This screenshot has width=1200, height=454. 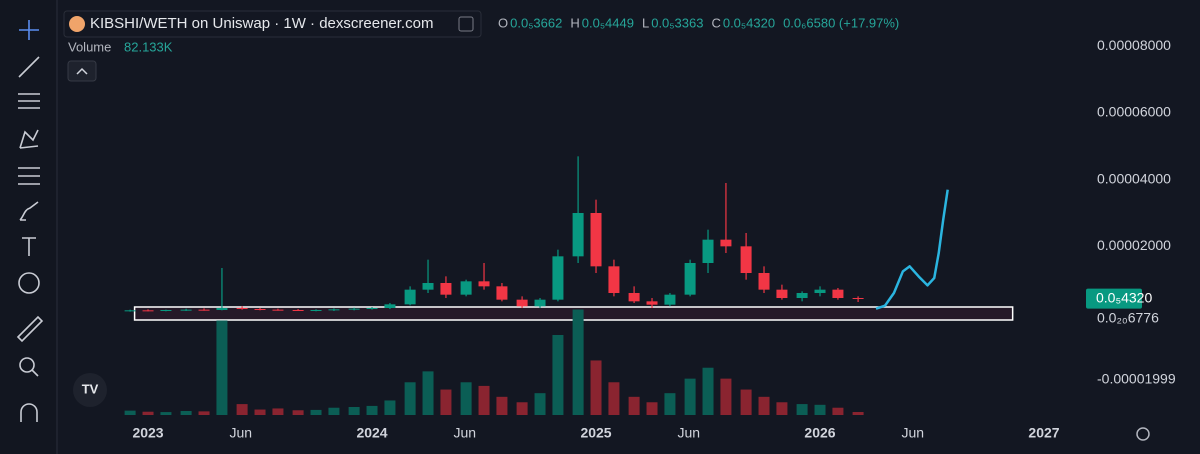 What do you see at coordinates (27, 365) in the screenshot?
I see `zoom-tool` at bounding box center [27, 365].